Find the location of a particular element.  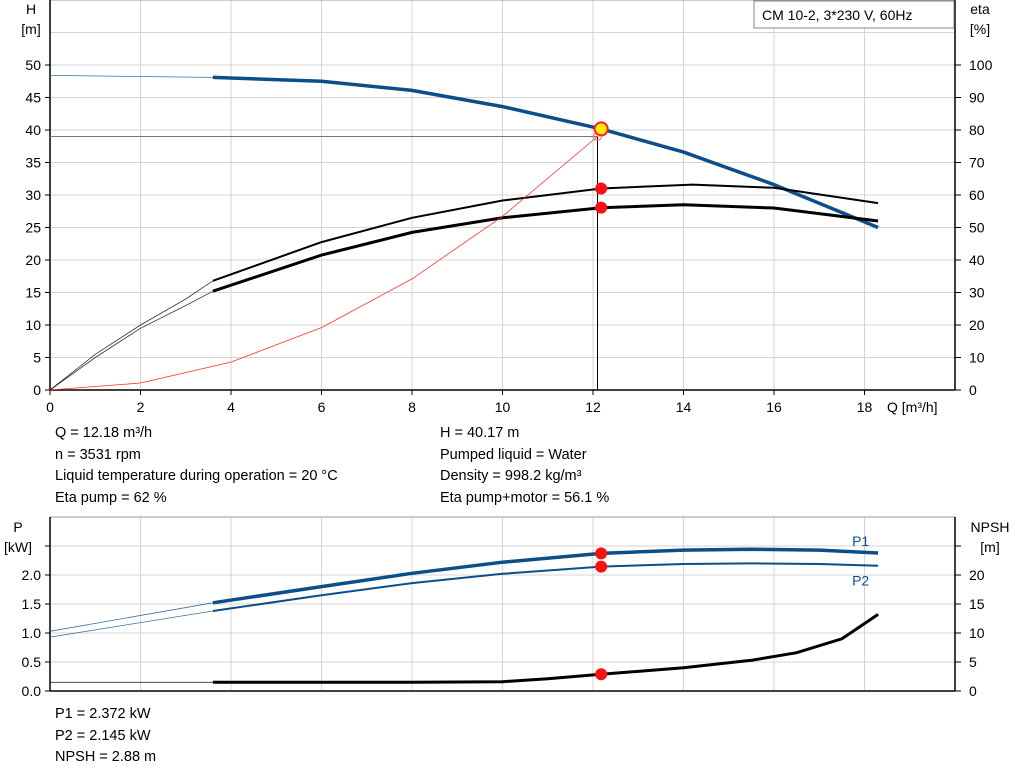

y-tick-label-left: 0.5 is located at coordinates (32, 662).